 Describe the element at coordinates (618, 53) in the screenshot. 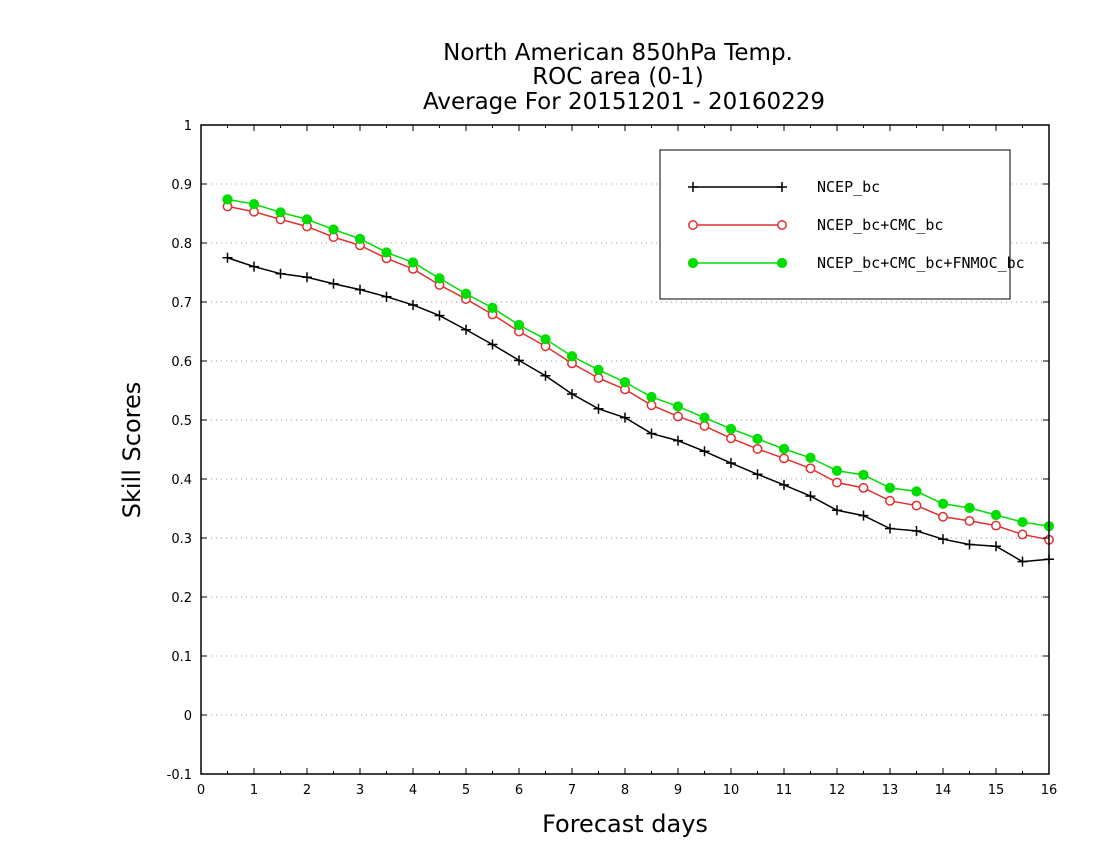

I see `title-line-1: North American 850hPa Temp.` at that location.